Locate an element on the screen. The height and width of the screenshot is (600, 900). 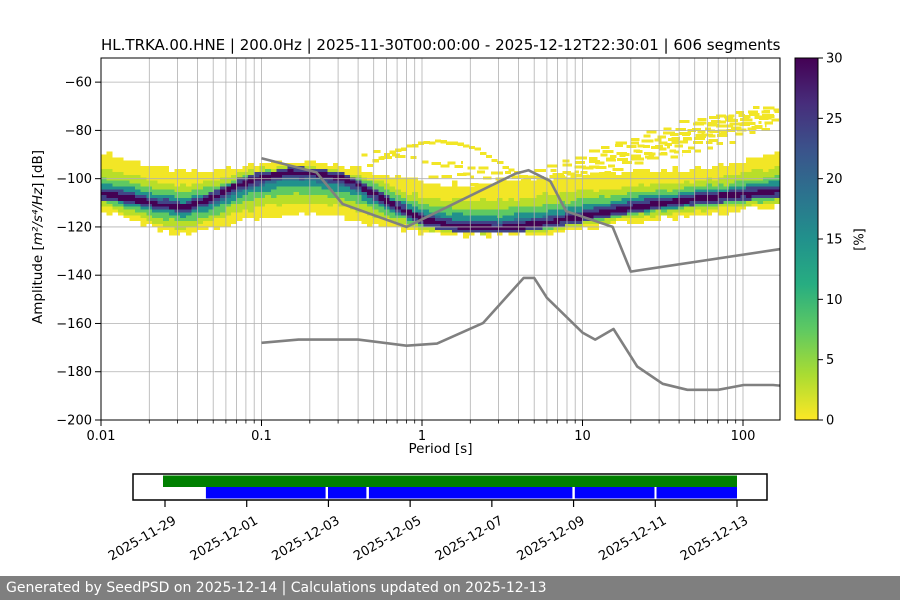
colorbar-label: [%] is located at coordinates (860, 239).